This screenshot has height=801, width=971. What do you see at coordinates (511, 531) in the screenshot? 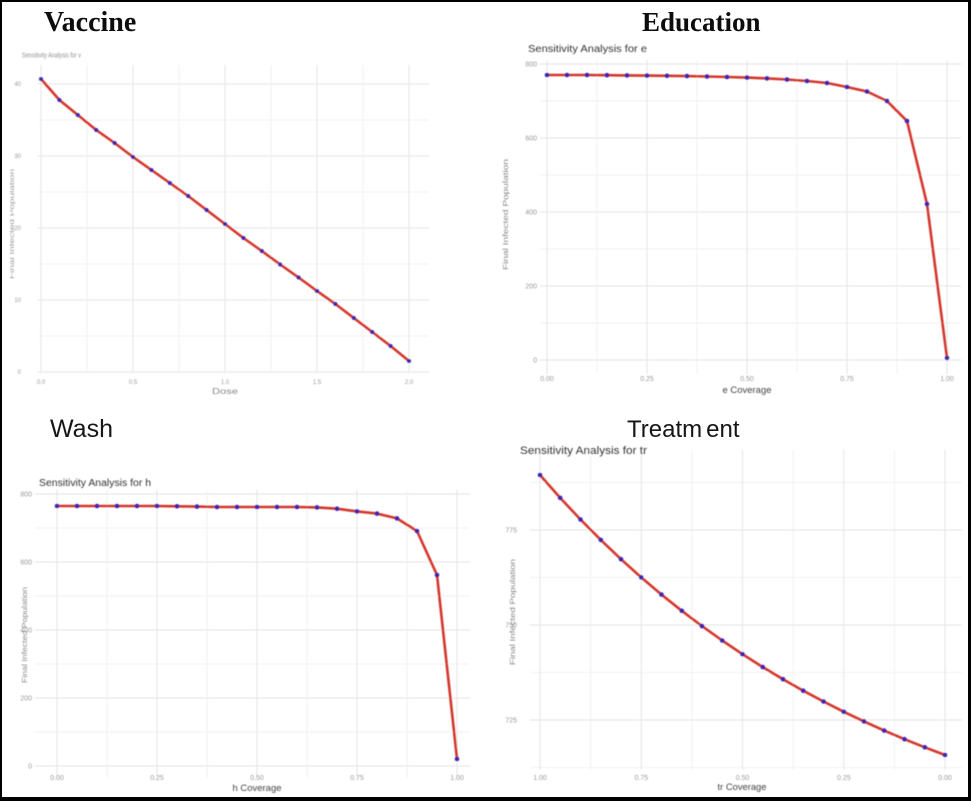
I see `svg-text: 775` at bounding box center [511, 531].